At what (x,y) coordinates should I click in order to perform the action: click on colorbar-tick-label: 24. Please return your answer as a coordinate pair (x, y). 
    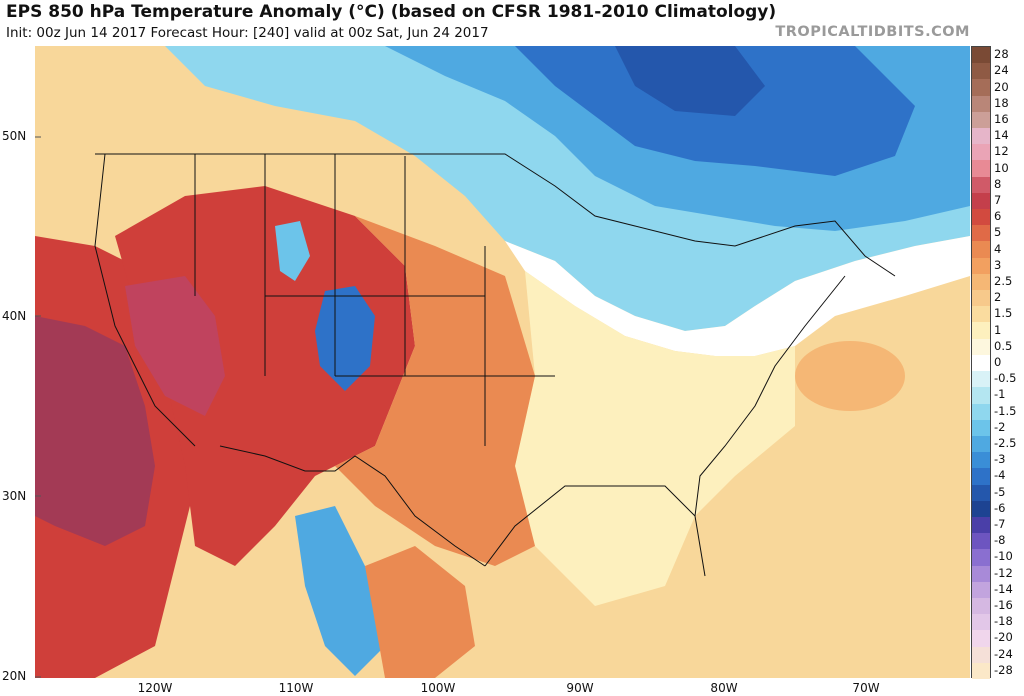
    Looking at the image, I should click on (1001, 70).